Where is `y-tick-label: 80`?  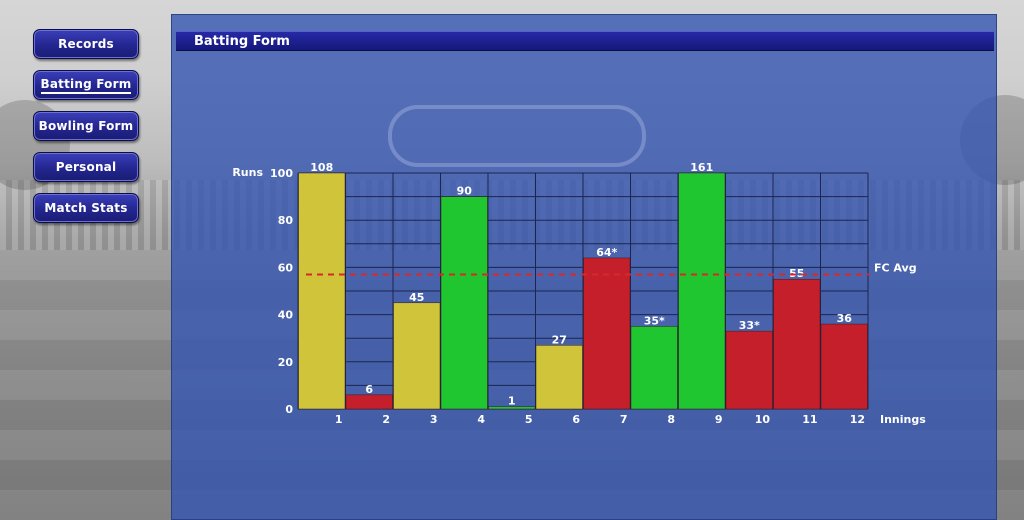
y-tick-label: 80 is located at coordinates (286, 220).